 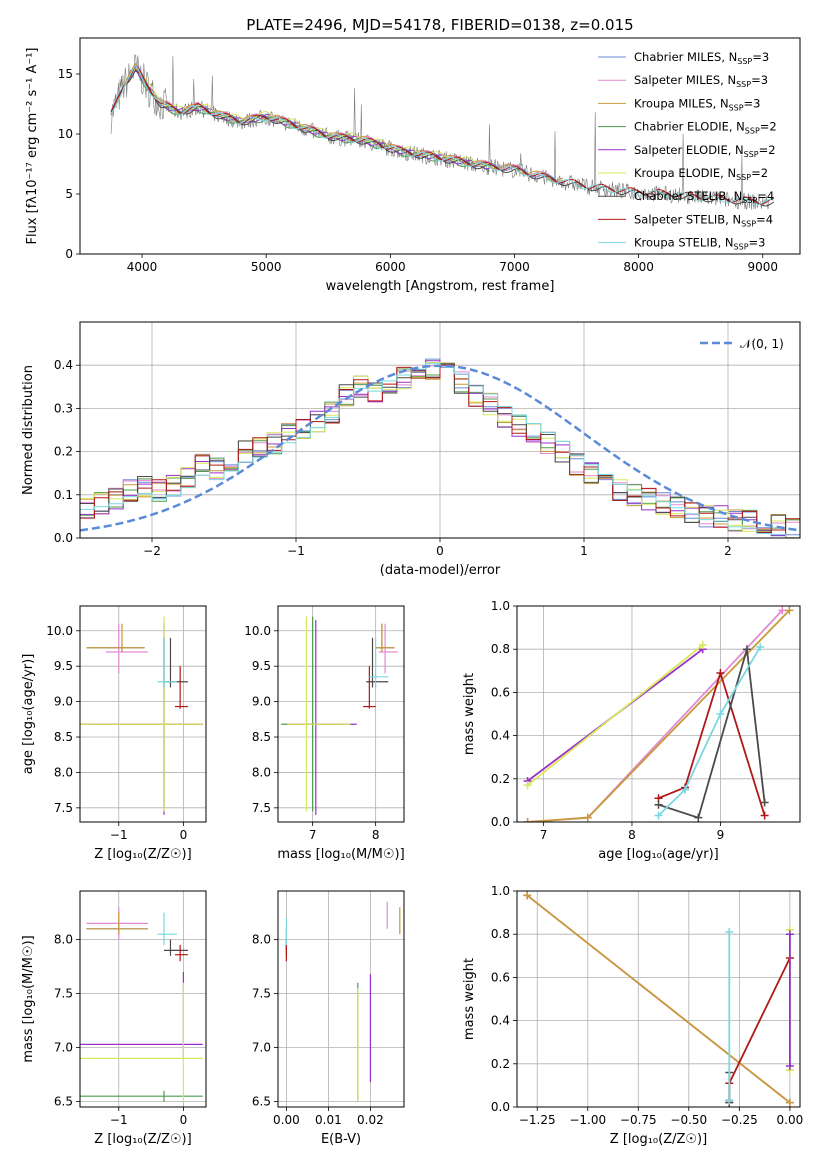 What do you see at coordinates (65, 134) in the screenshot?
I see `tick-label-y: 10` at bounding box center [65, 134].